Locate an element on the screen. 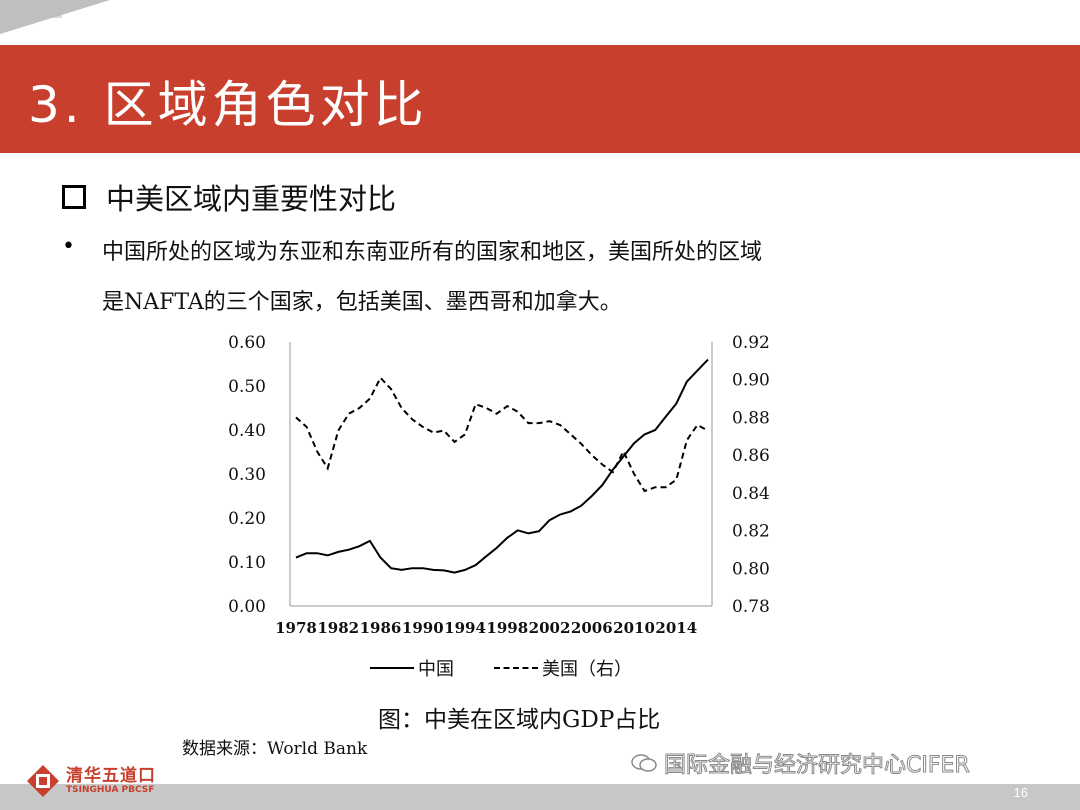  legend-item-china: 中国 is located at coordinates (412, 668).